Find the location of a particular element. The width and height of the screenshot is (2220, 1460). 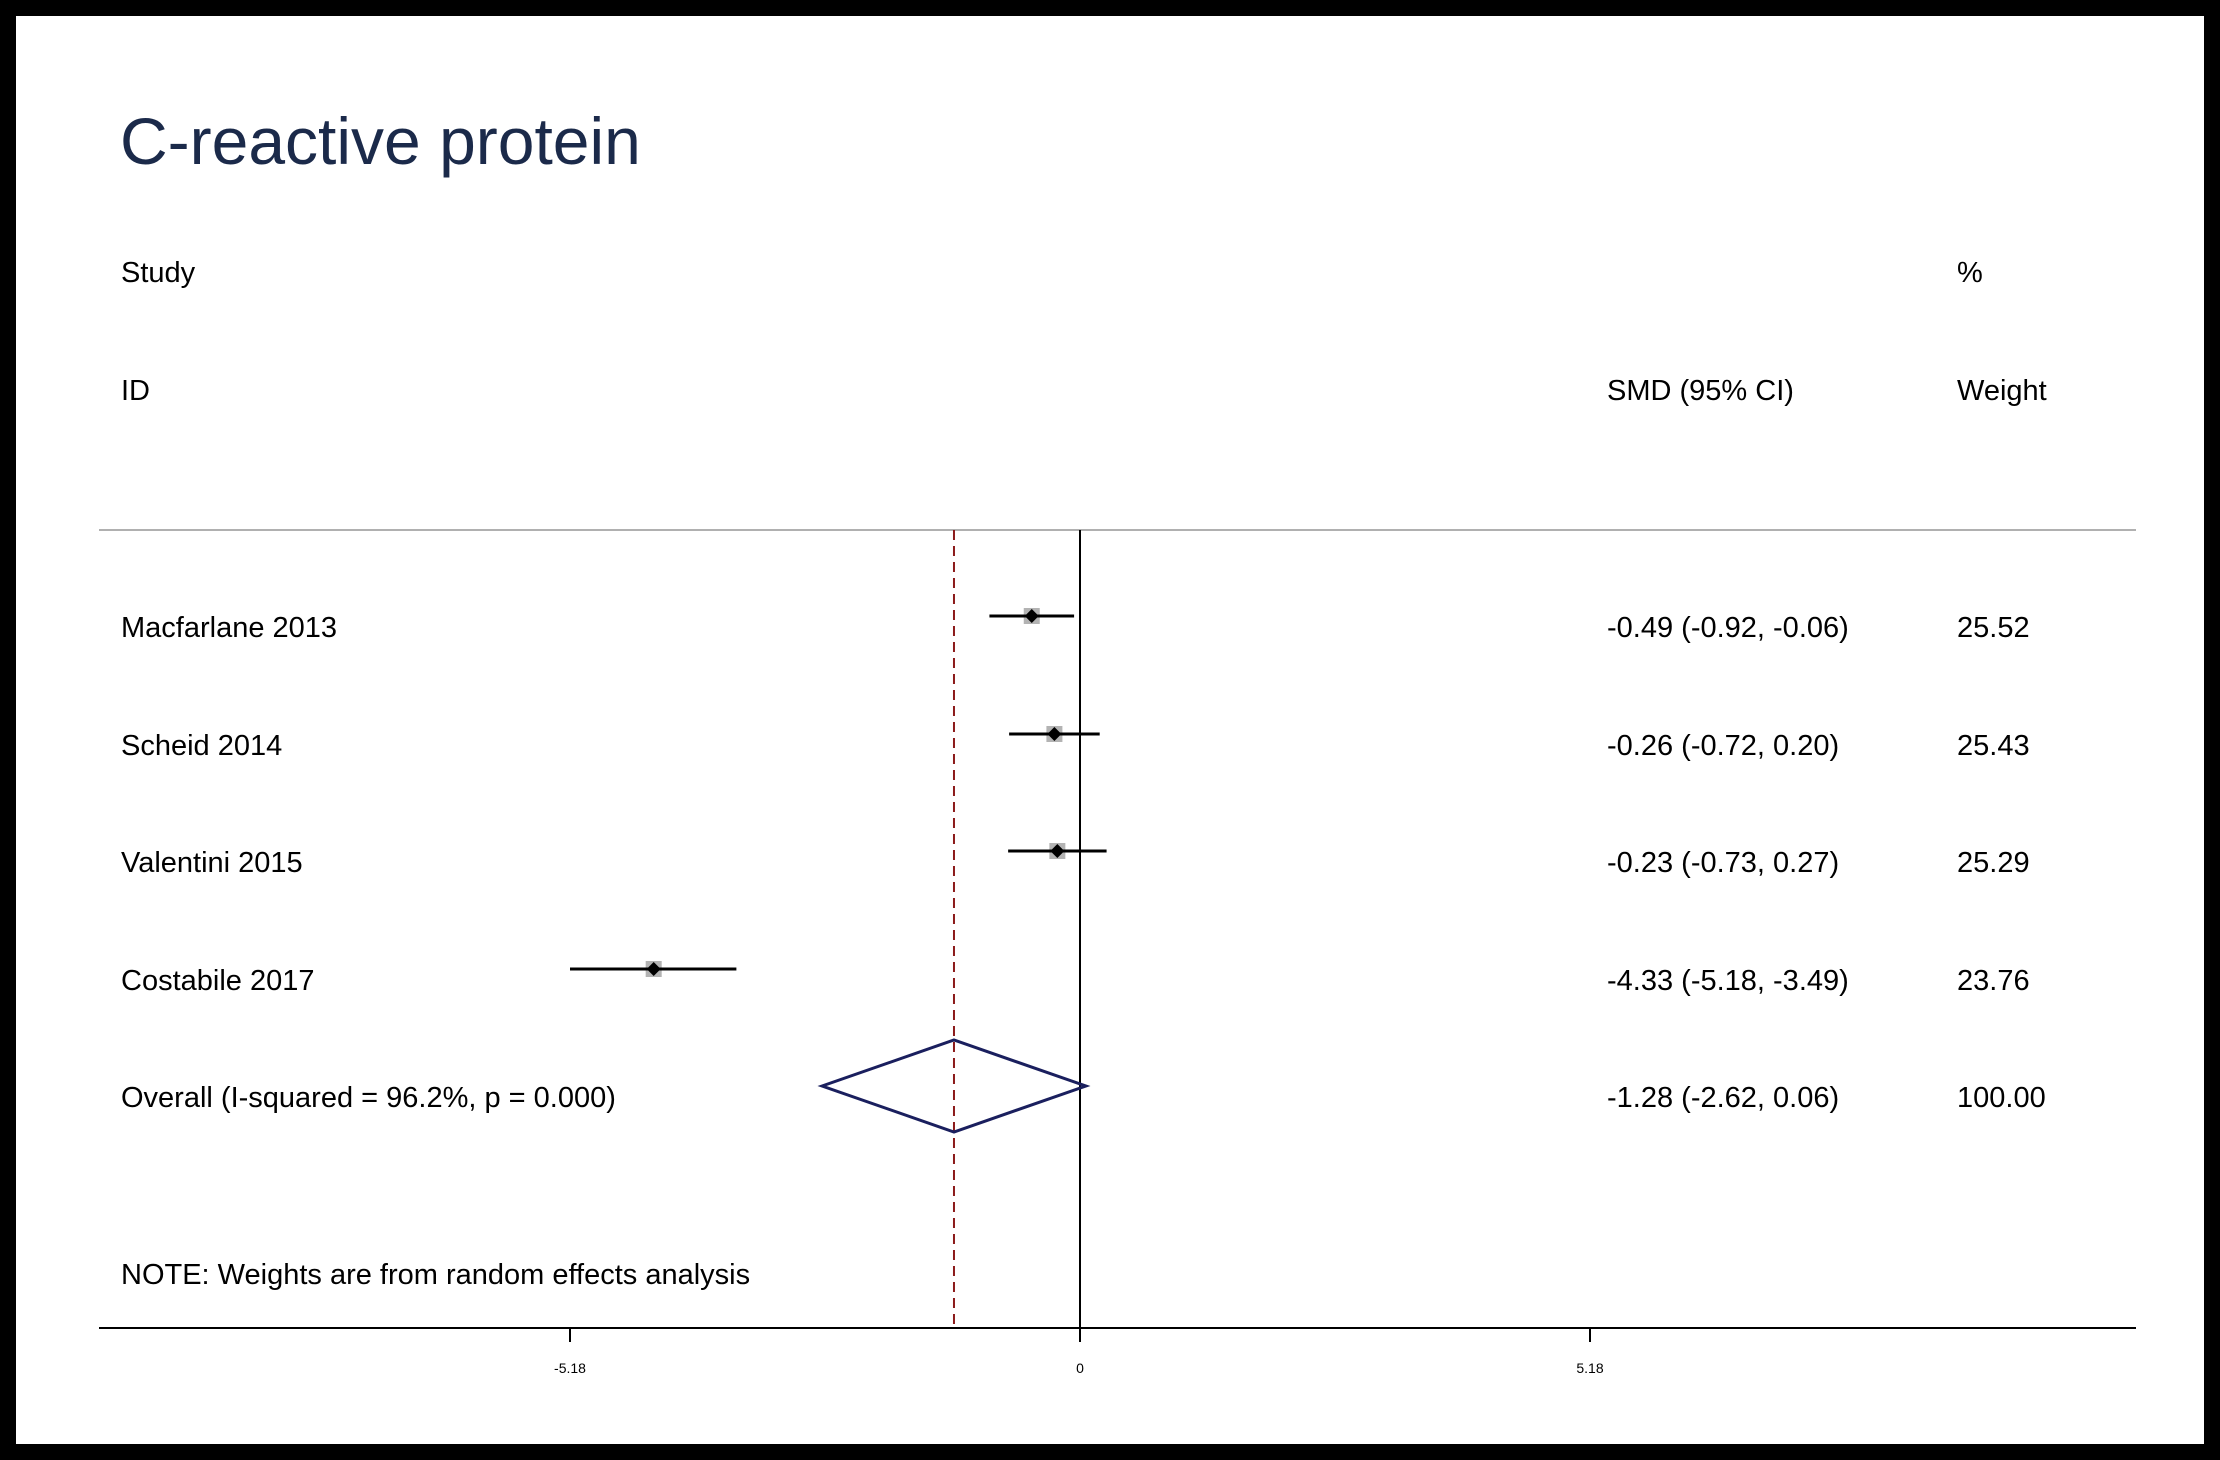

chart-title: C-reactive protein is located at coordinates (380, 141).